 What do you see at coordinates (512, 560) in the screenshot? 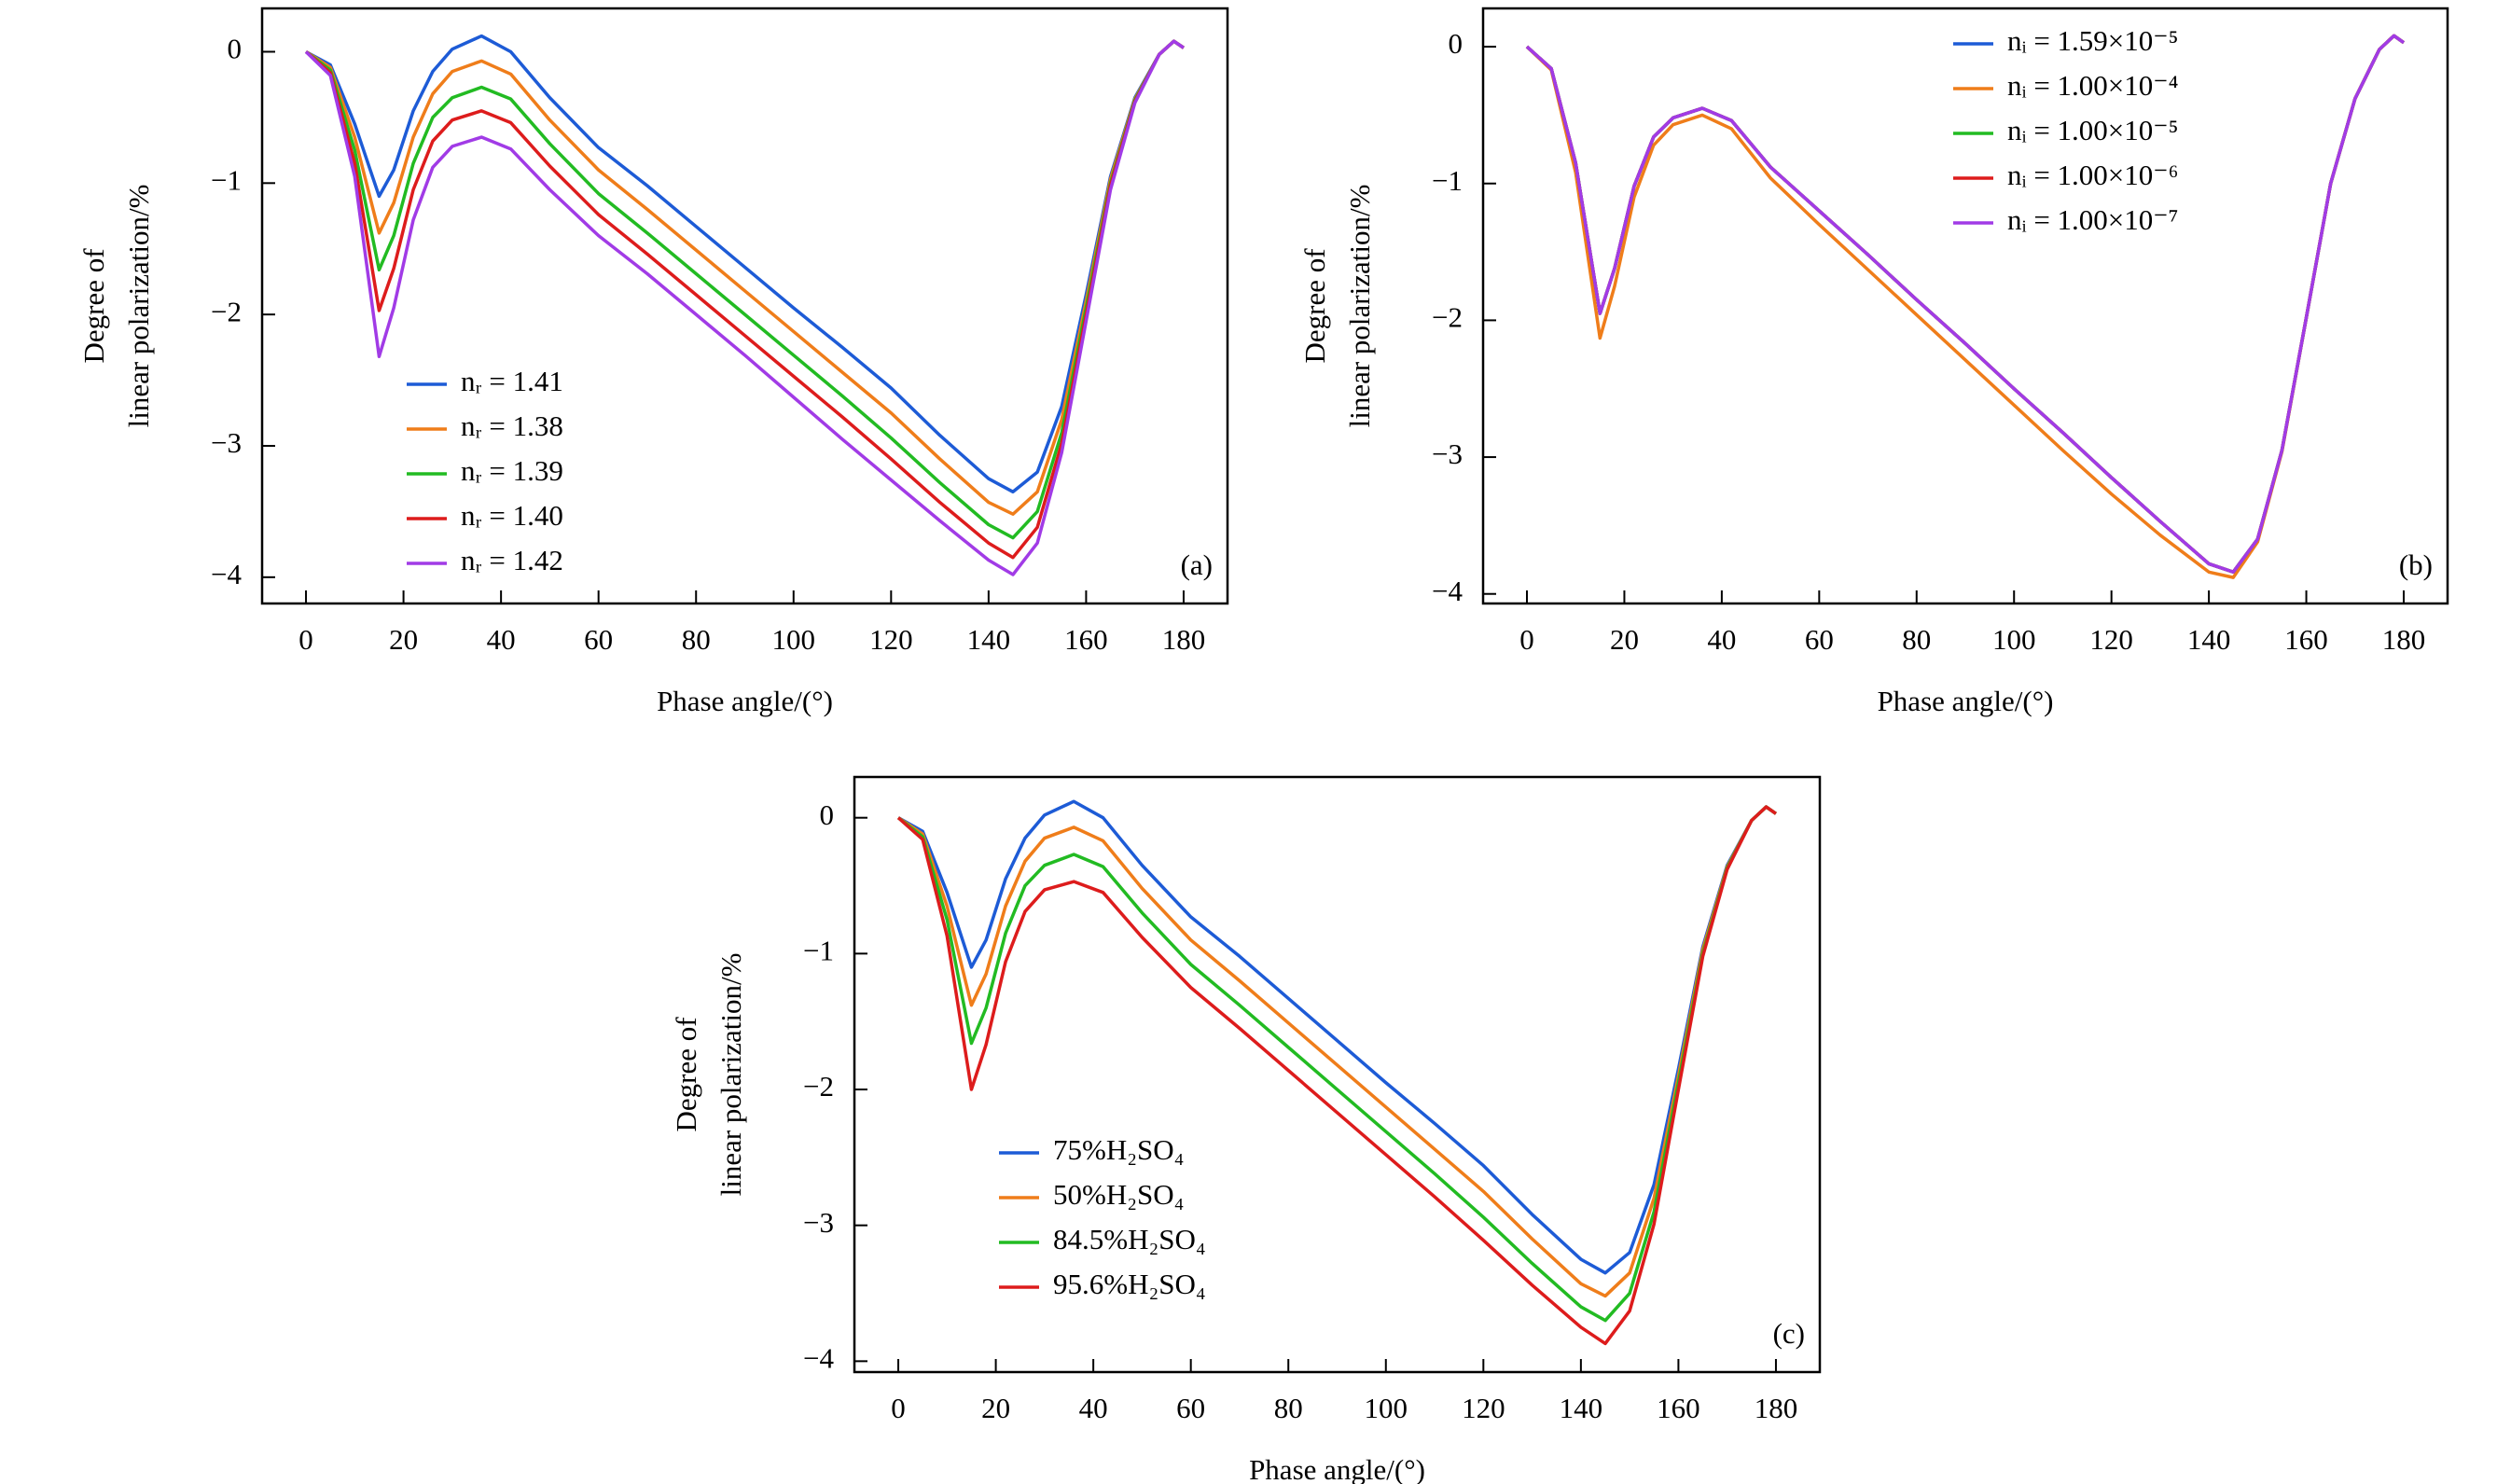
I see `legend-label: nᵣ = 1.42` at bounding box center [512, 560].